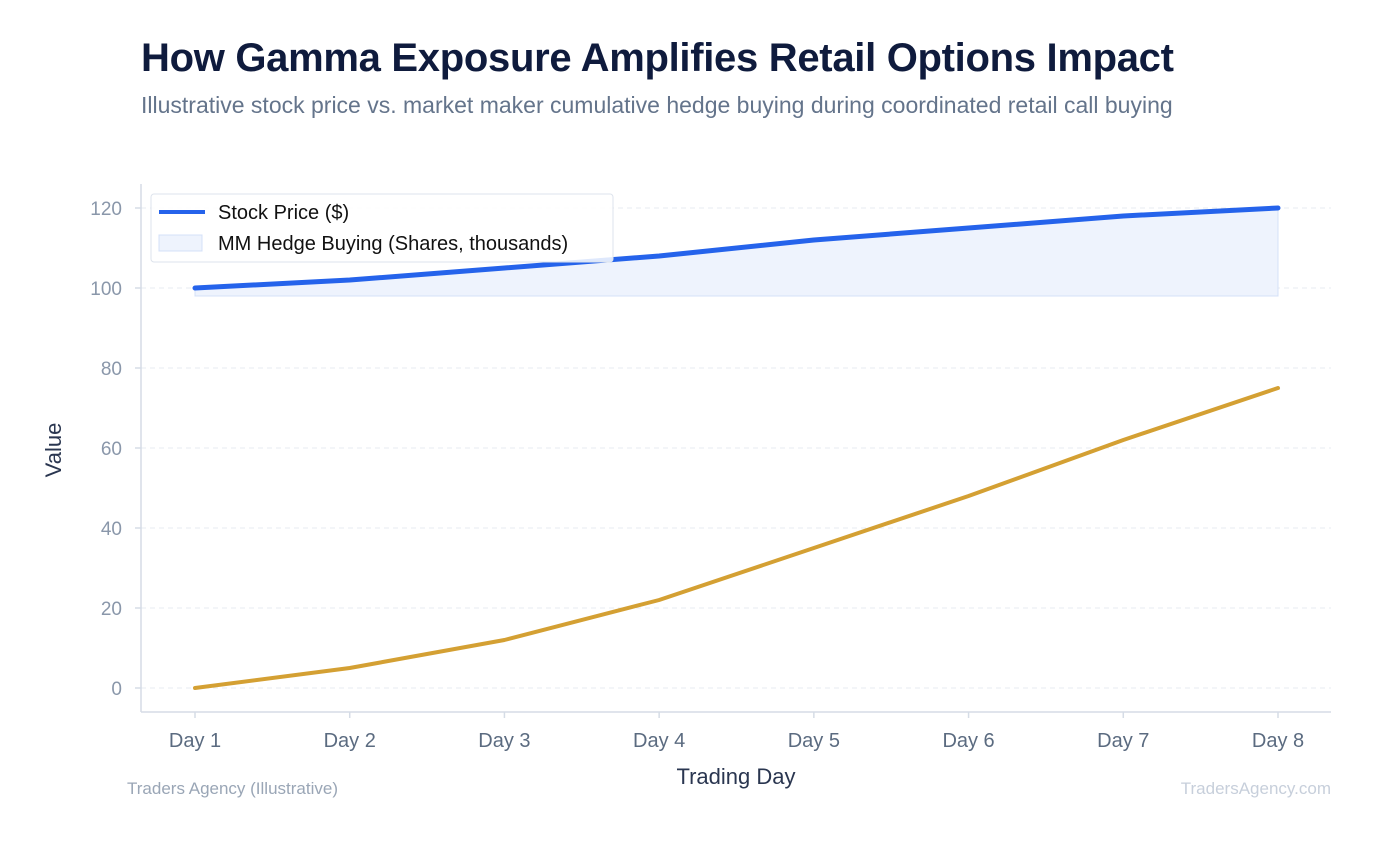 This screenshot has height=845, width=1389. What do you see at coordinates (1255, 788) in the screenshot?
I see `watermark: TradersAgency.com` at bounding box center [1255, 788].